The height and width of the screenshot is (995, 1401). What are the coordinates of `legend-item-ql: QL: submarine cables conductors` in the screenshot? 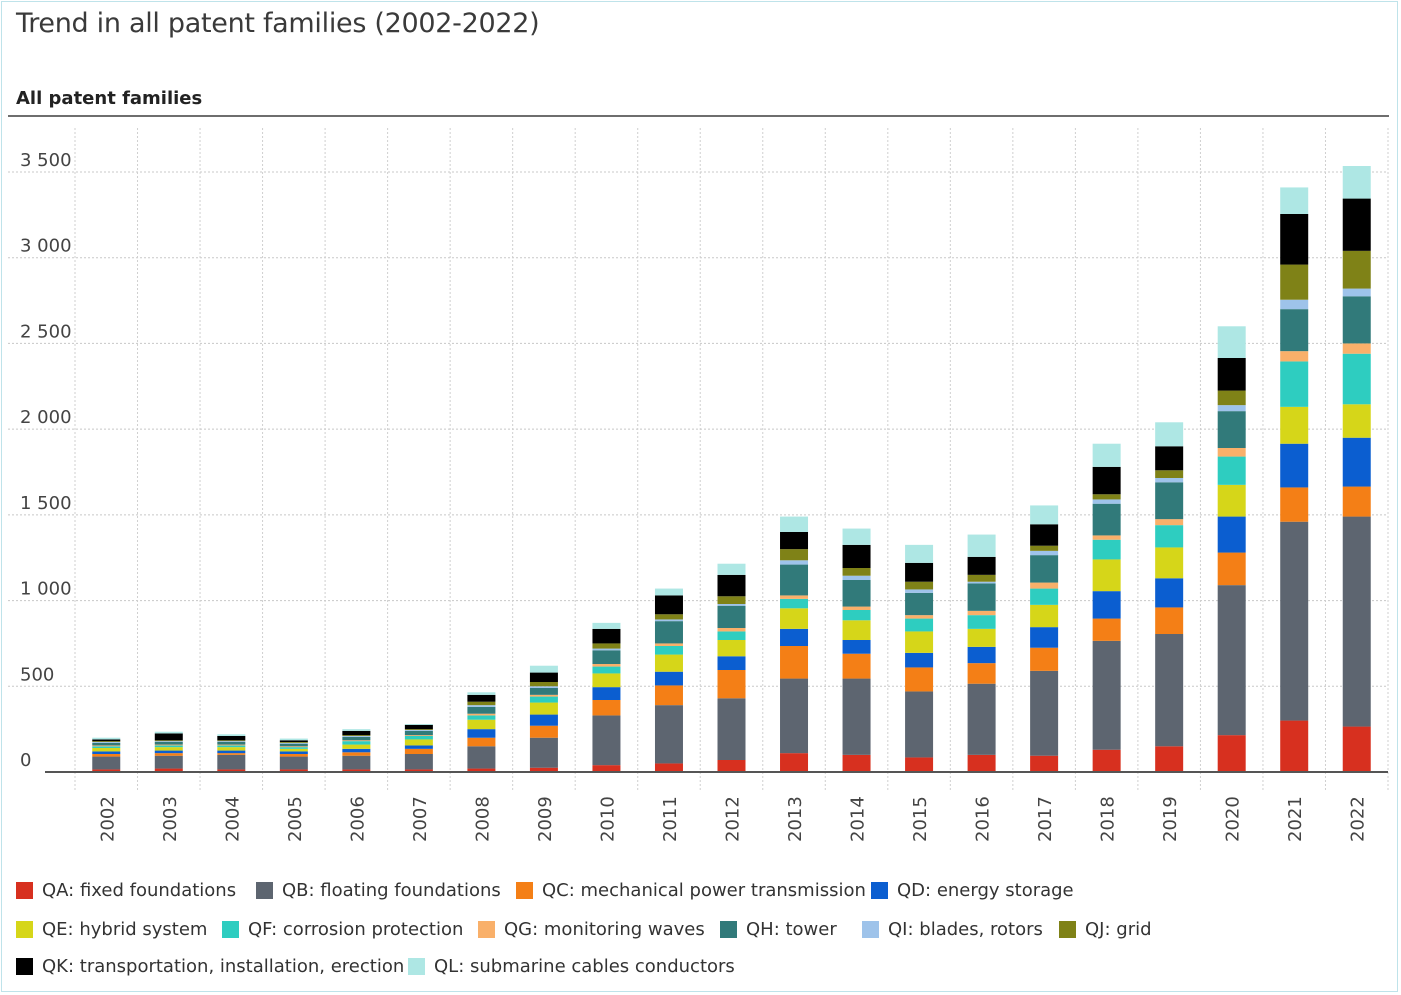 It's located at (571, 966).